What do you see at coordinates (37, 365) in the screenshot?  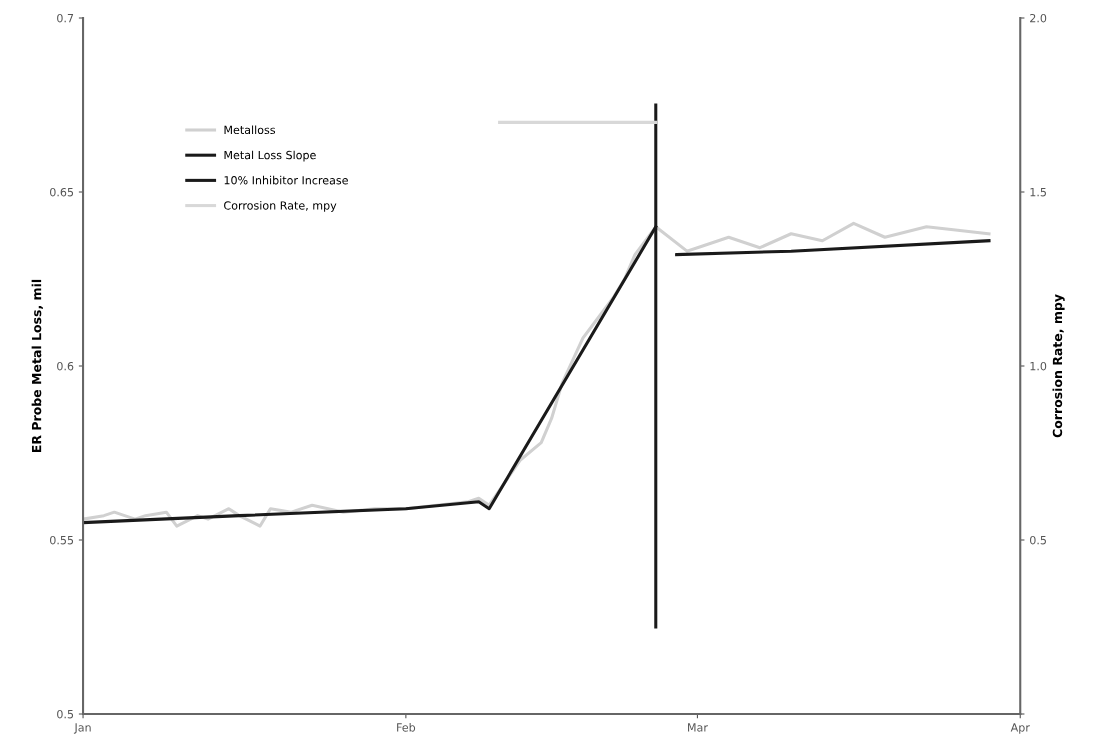 I see `y-axis-title: ER Probe Metal Loss, mil` at bounding box center [37, 365].